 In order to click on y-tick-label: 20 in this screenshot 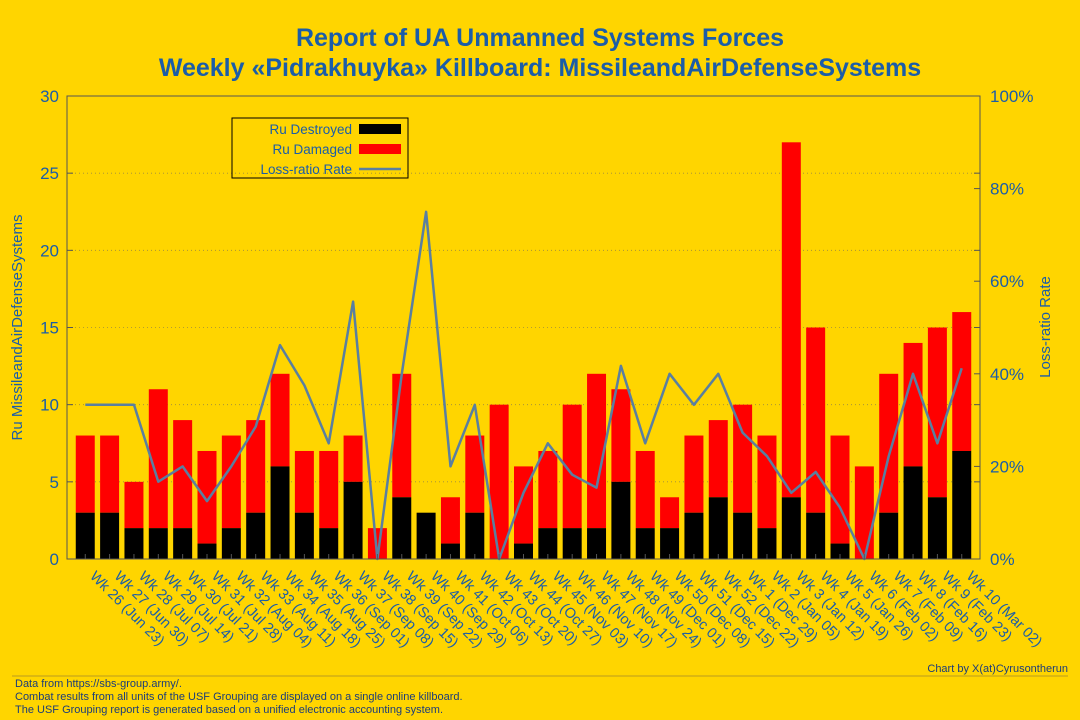, I will do `click(49, 250)`.